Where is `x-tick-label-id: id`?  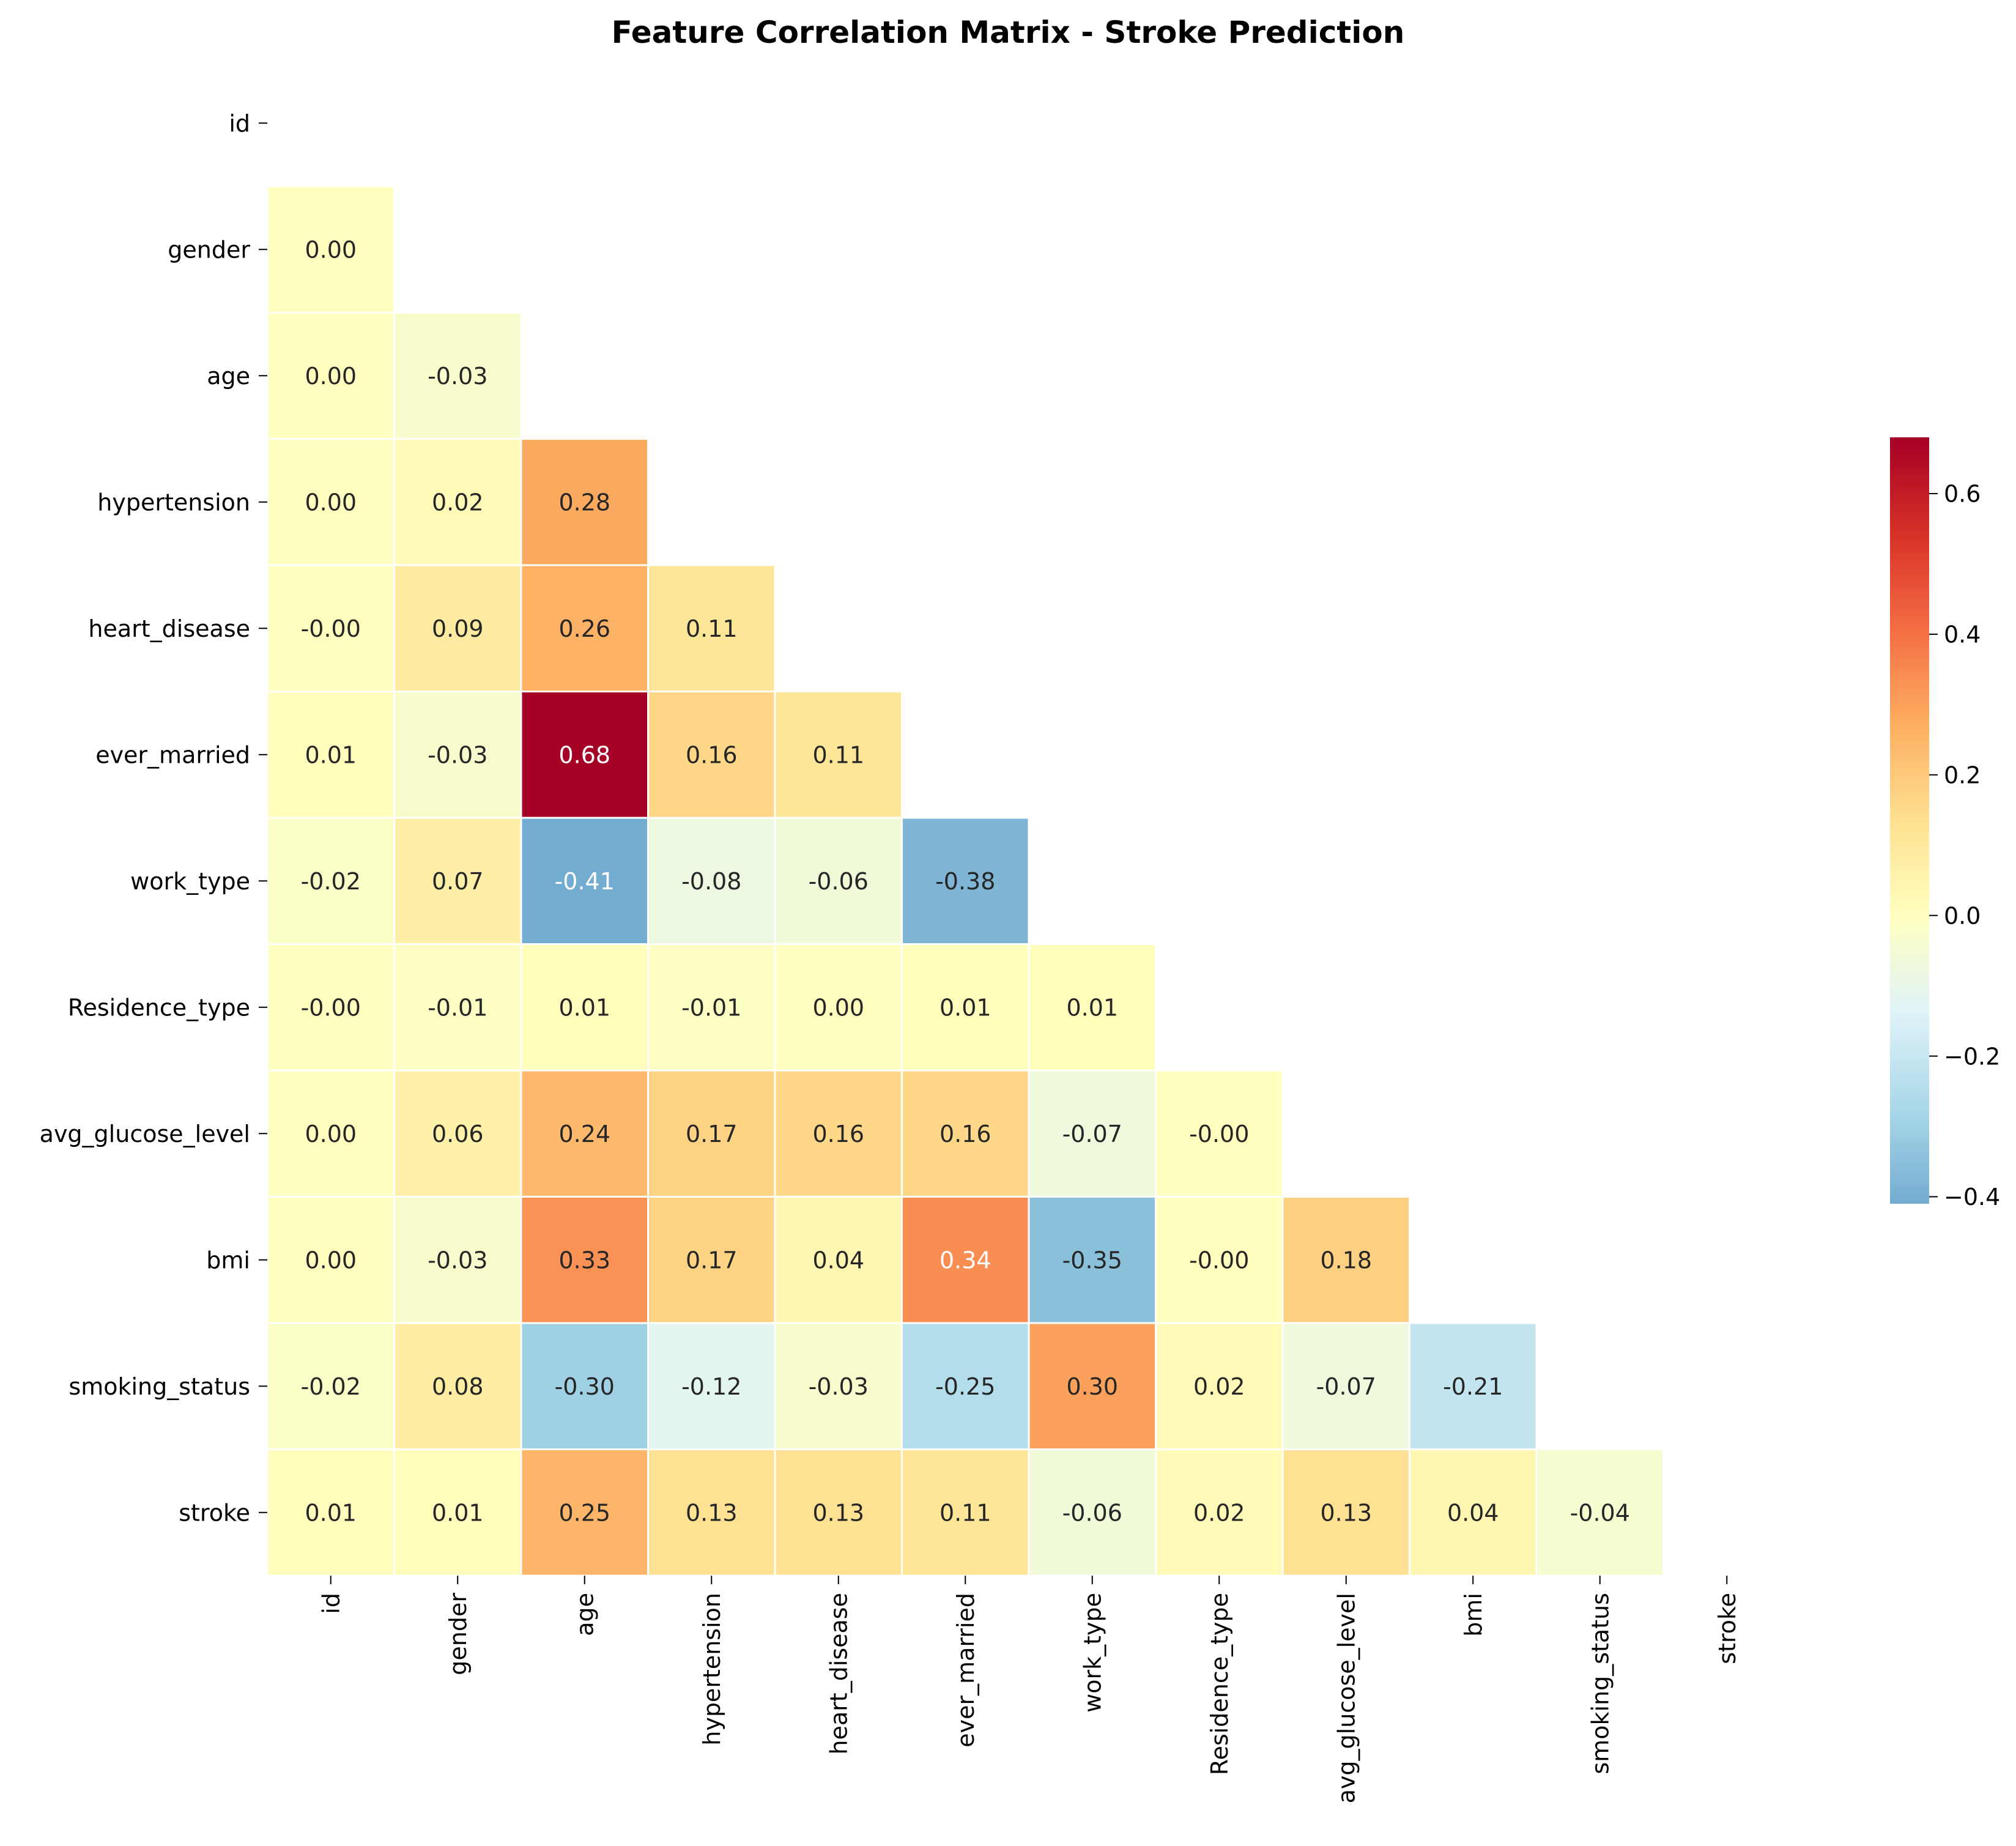
x-tick-label-id: id is located at coordinates (330, 1604).